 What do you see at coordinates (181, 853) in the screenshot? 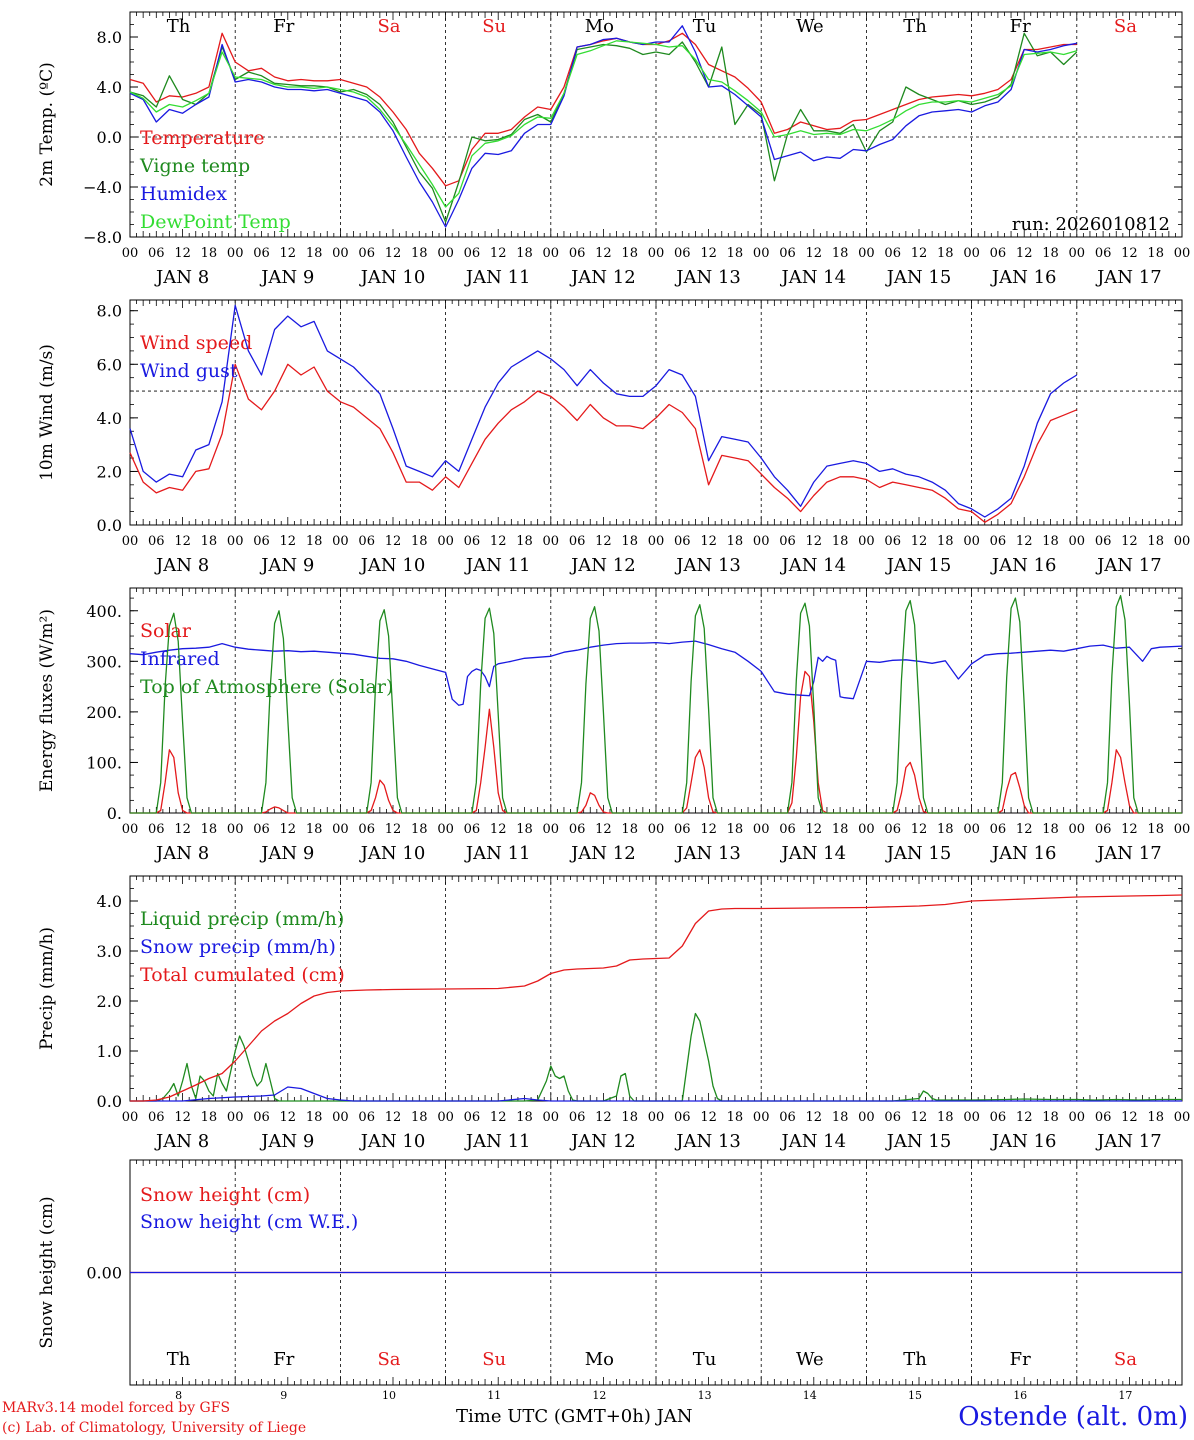
I see `panel-2-date-label: JAN 8` at bounding box center [181, 853].